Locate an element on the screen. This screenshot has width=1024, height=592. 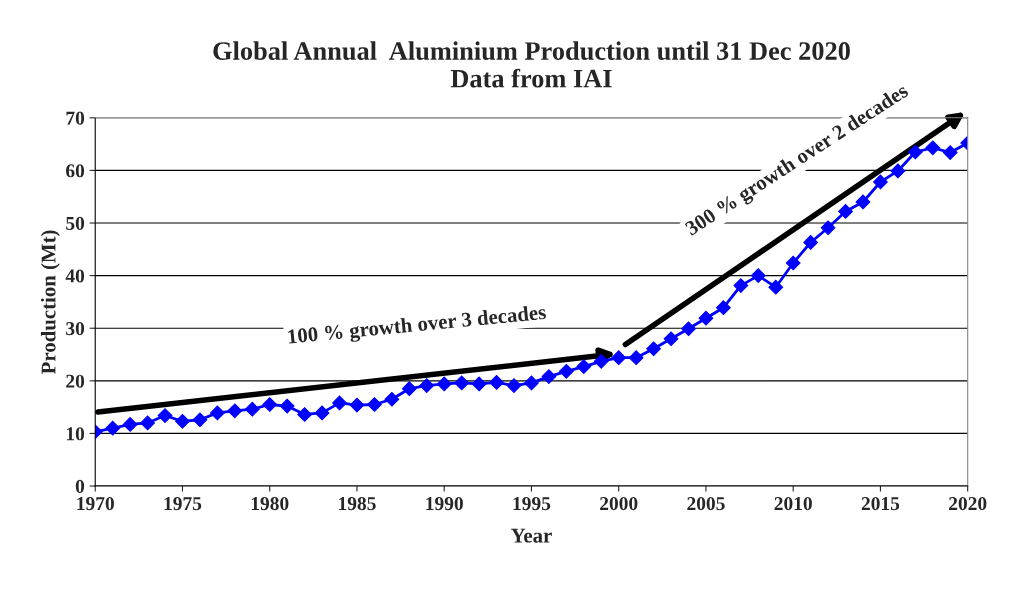
x-tick-label: 2020 is located at coordinates (968, 504).